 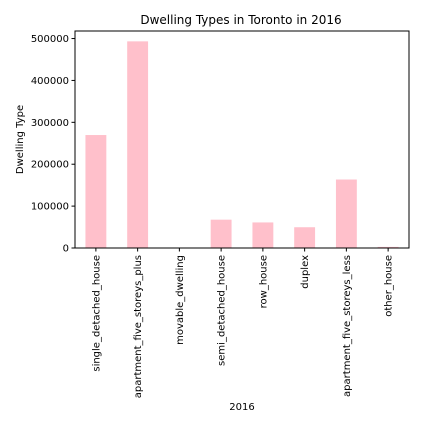 I want to click on bar-duplex, so click(x=305, y=237).